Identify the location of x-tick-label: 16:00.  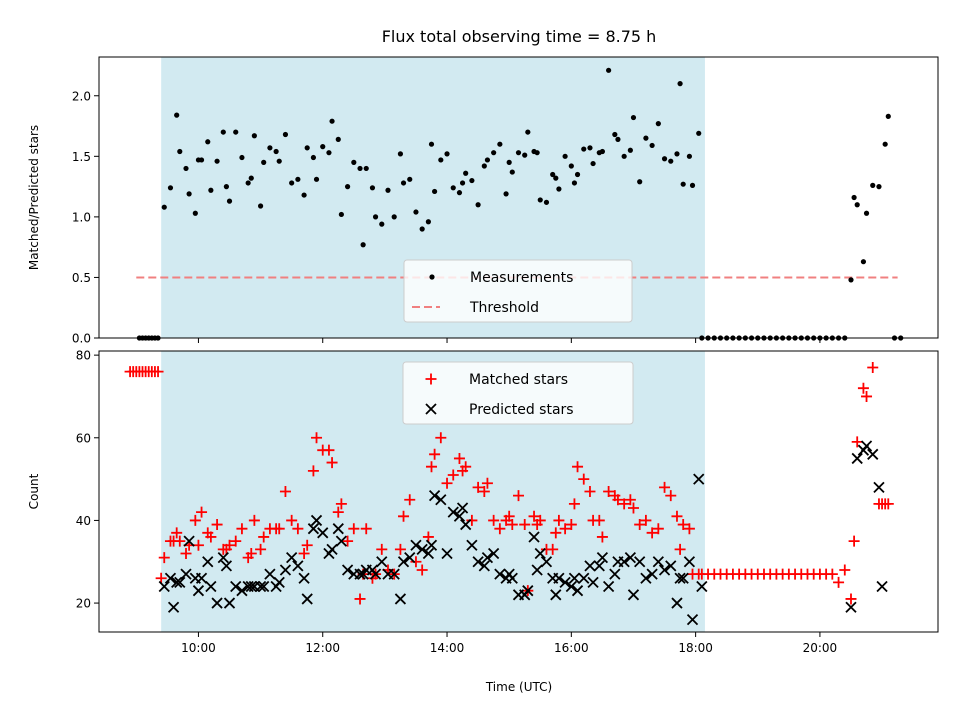
(571, 648).